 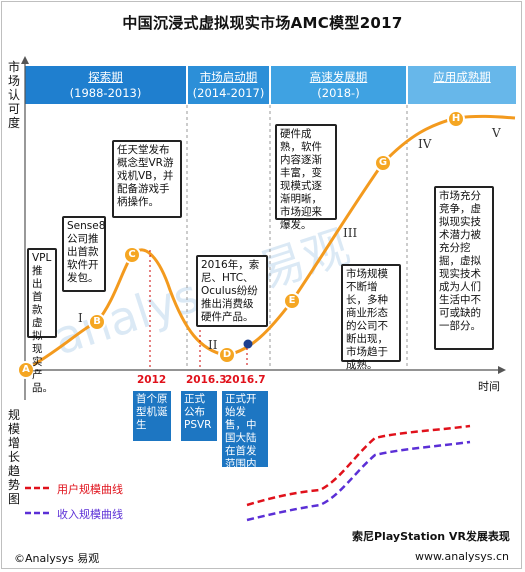 I want to click on event-launch: 正式开始发售，中国大陆在首发范围内, so click(x=245, y=430).